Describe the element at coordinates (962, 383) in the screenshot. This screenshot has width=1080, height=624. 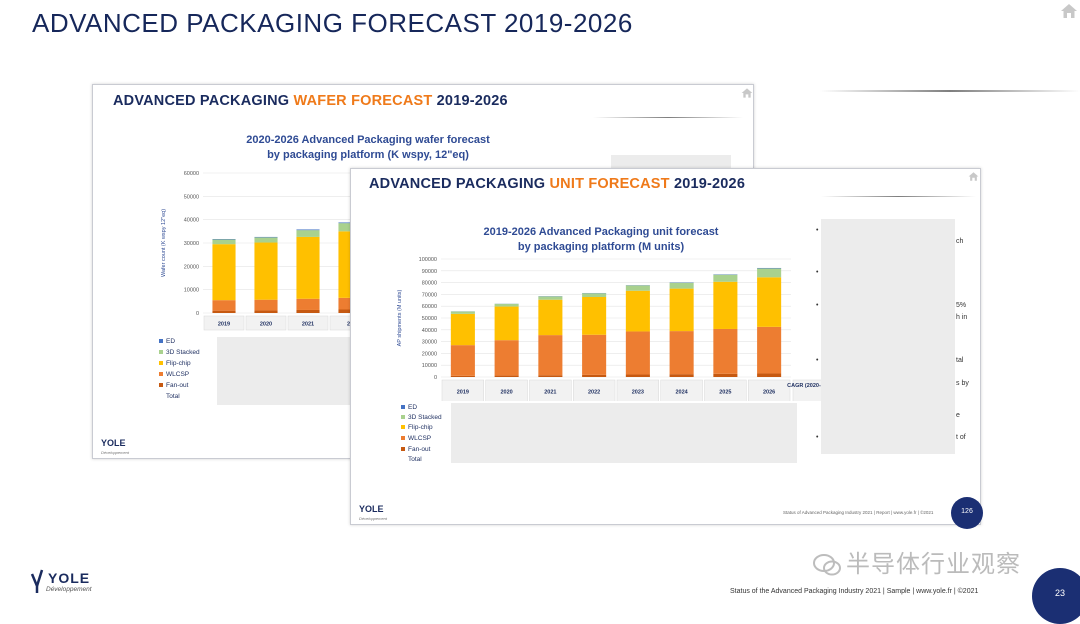
I see `notes-text-fragment: s by` at that location.